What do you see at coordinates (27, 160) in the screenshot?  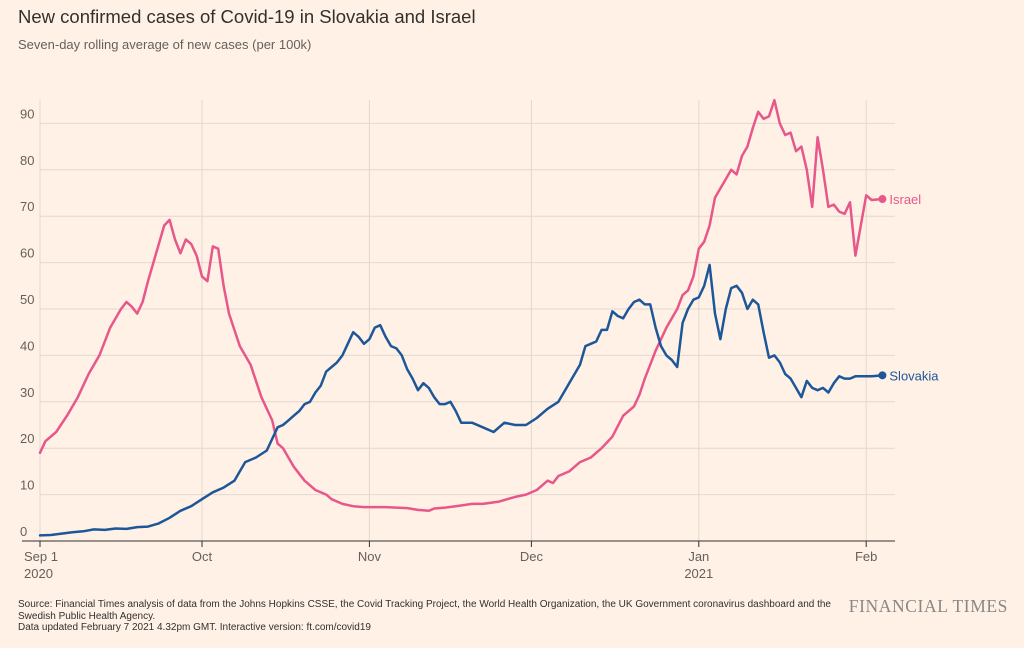 I see `y-tick-label: 80` at bounding box center [27, 160].